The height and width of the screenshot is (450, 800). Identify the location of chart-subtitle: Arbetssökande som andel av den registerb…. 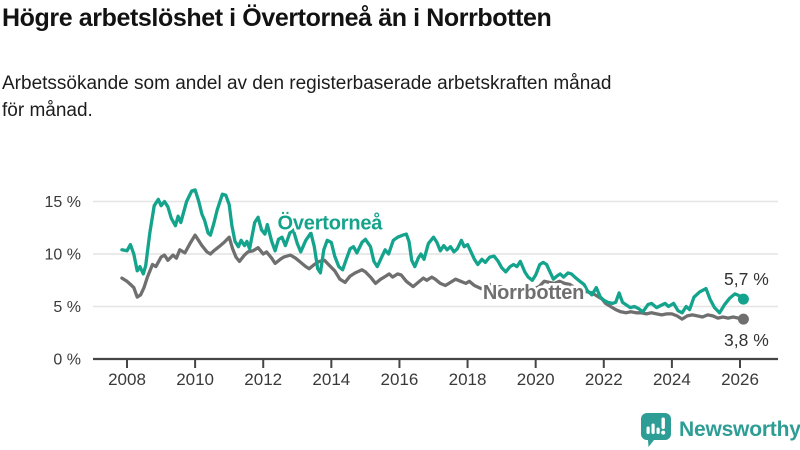
(307, 97).